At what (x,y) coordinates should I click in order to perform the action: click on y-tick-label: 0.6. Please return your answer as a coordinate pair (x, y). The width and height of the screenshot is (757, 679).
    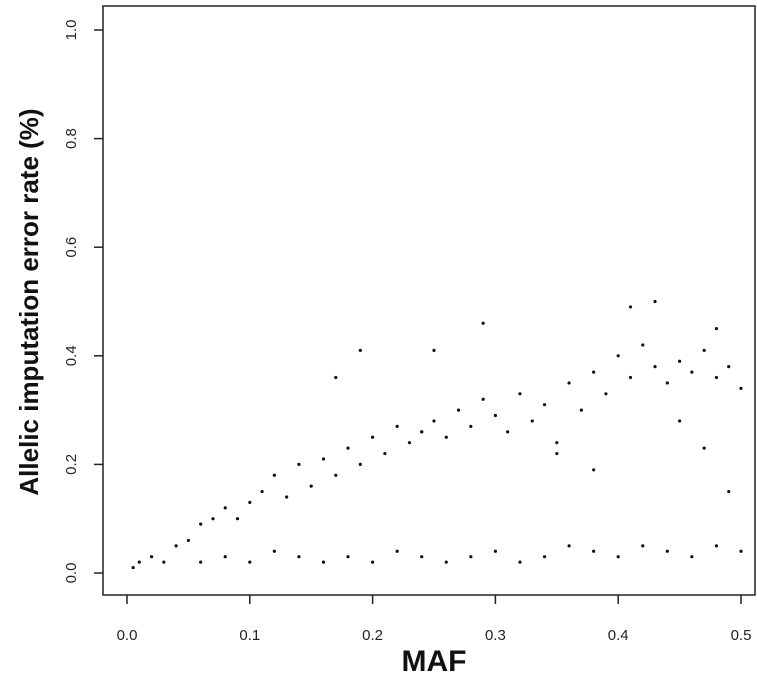
    Looking at the image, I should click on (71, 247).